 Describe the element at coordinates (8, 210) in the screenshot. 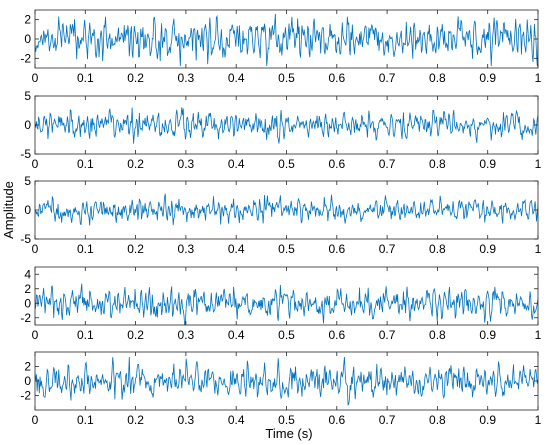

I see `y-axis-label: Amplitude` at that location.